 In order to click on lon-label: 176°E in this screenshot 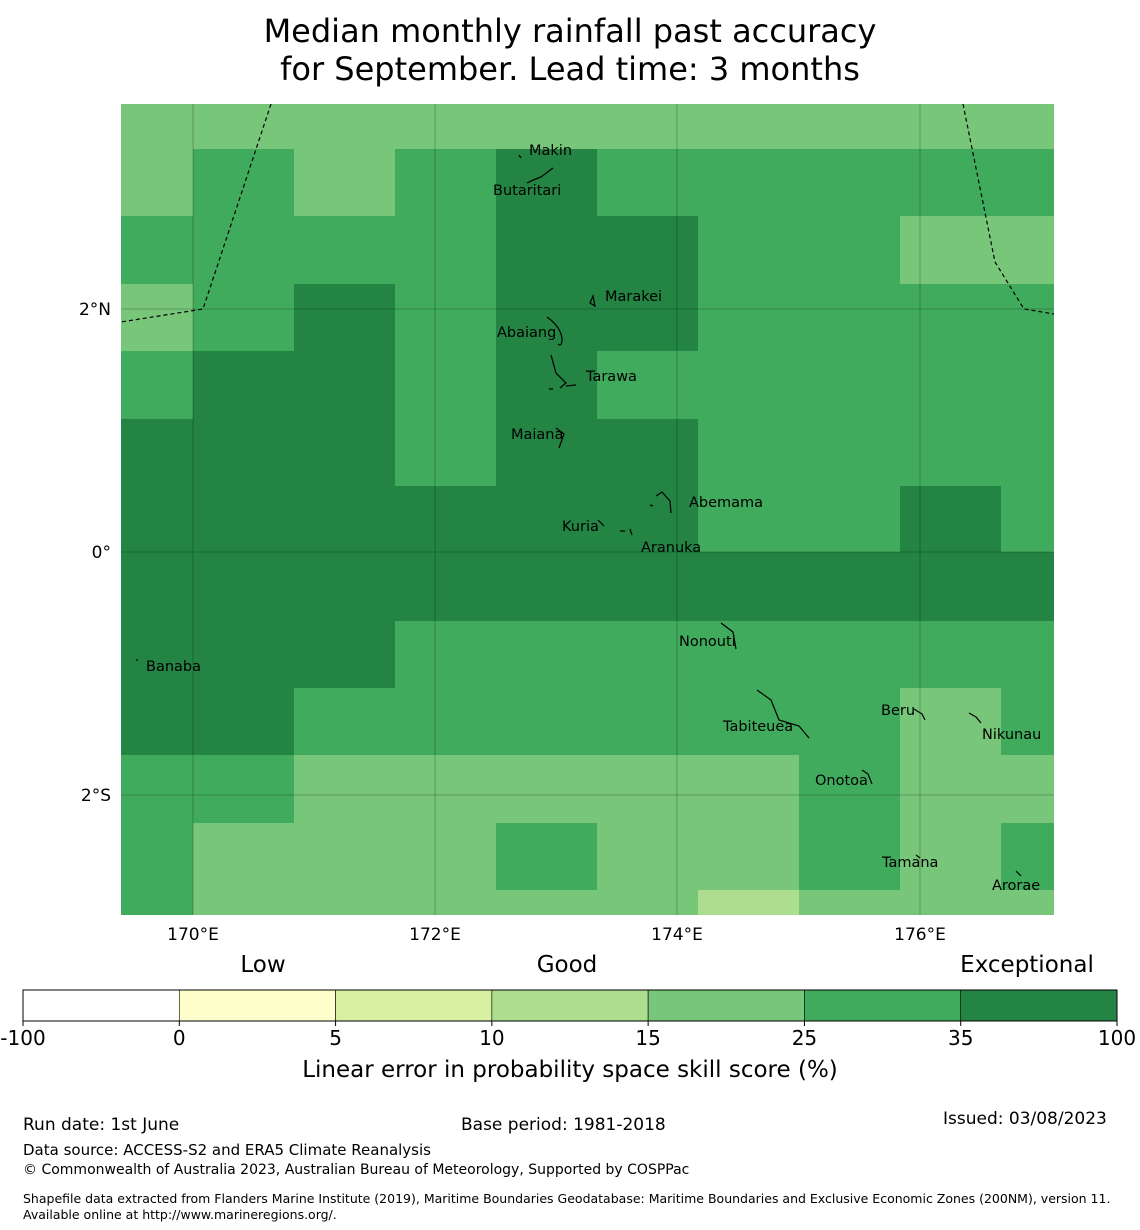, I will do `click(920, 935)`.